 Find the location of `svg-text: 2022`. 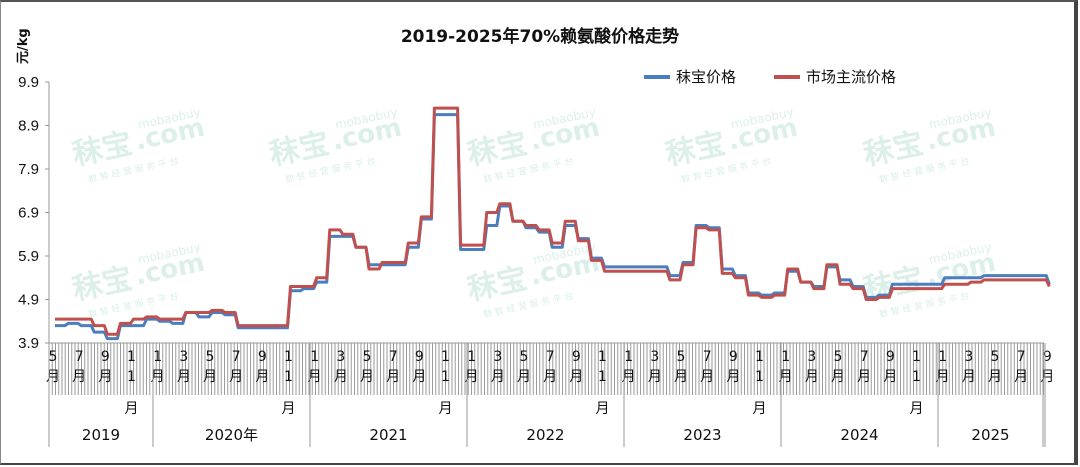

svg-text: 2022 is located at coordinates (545, 435).